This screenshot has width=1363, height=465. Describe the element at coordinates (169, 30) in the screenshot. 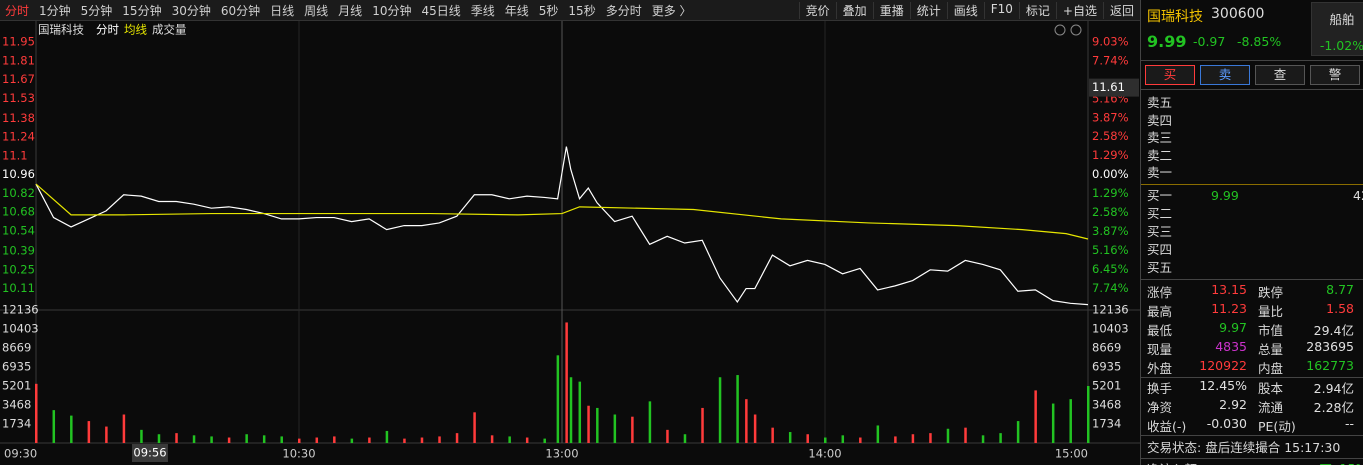

I see `legend-entry: 成交量` at that location.